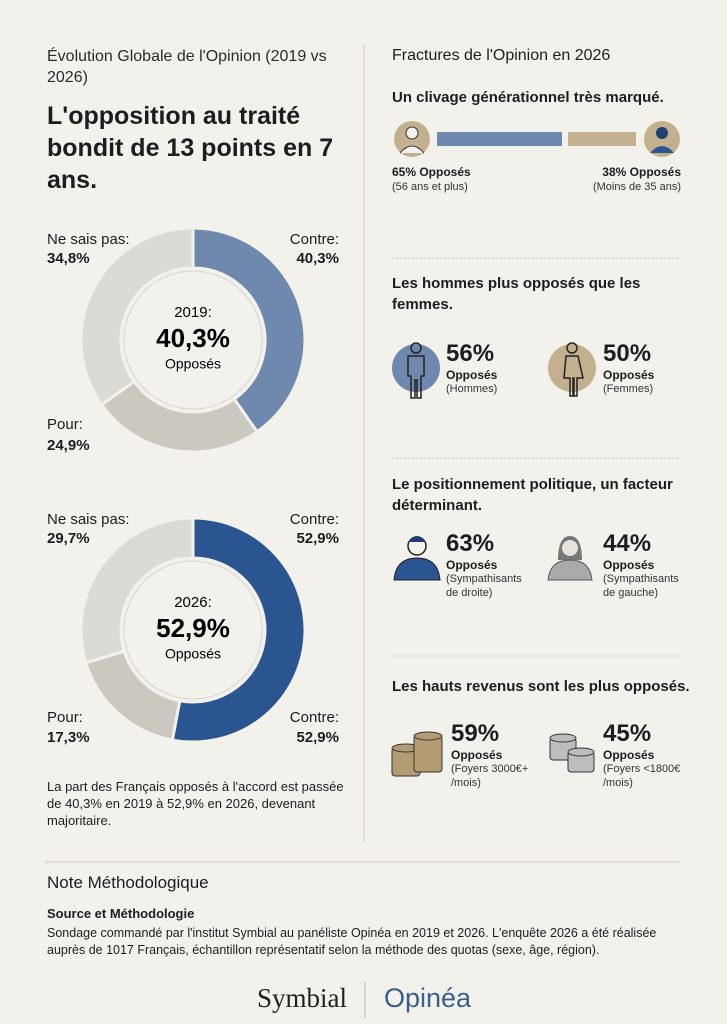 This screenshot has height=1024, width=727. Describe the element at coordinates (627, 543) in the screenshot. I see `stat: 44%` at that location.